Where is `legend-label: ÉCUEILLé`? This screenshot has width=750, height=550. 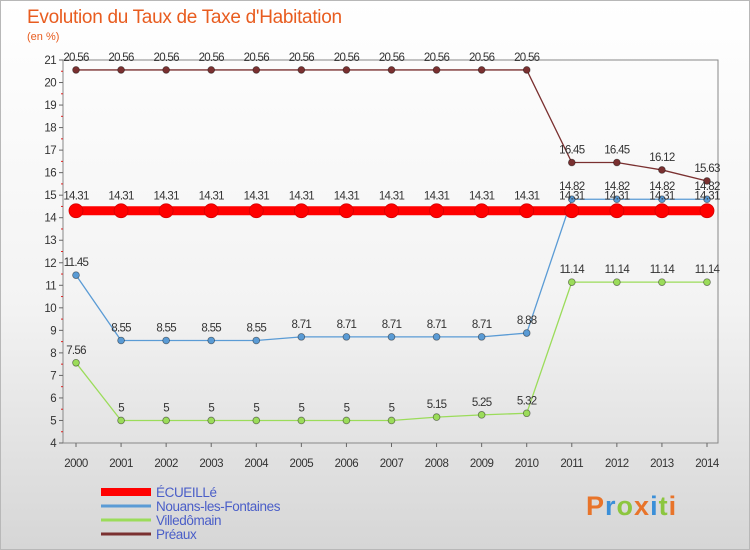
legend-label: ÉCUEILLé is located at coordinates (186, 492).